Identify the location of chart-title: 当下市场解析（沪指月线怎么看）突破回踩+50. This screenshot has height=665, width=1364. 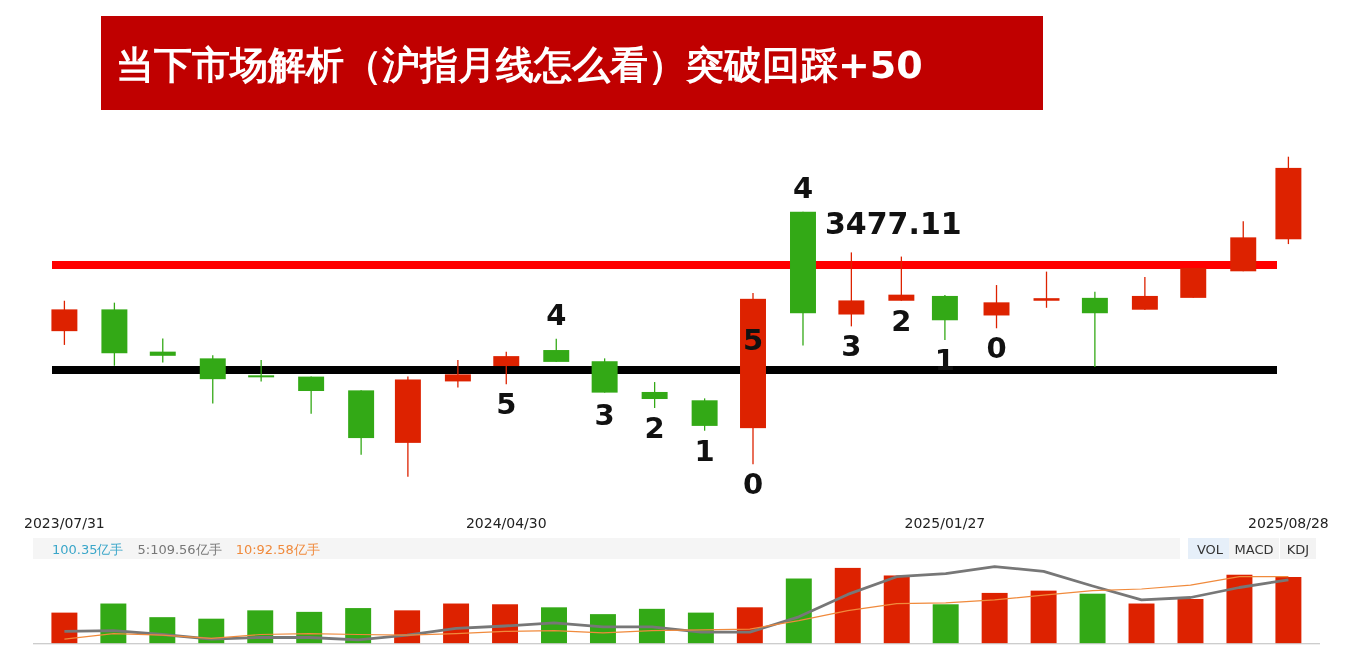
(519, 65).